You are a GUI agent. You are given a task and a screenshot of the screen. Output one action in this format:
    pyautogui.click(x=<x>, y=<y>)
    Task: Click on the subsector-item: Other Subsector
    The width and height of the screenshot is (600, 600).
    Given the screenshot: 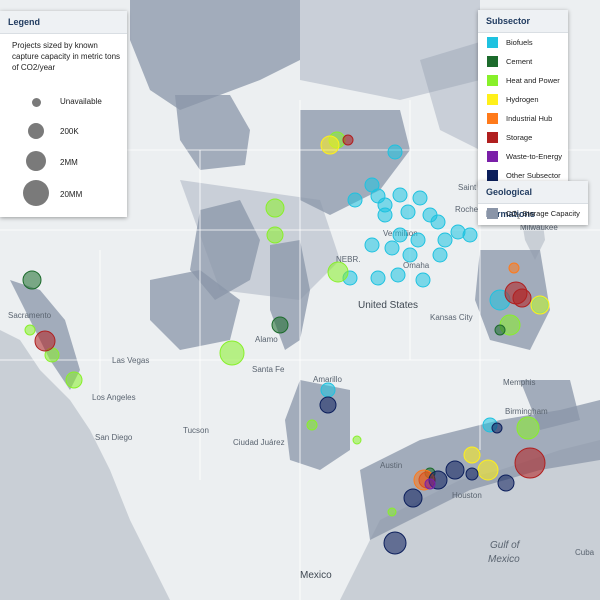 What is the action you would take?
    pyautogui.click(x=523, y=175)
    